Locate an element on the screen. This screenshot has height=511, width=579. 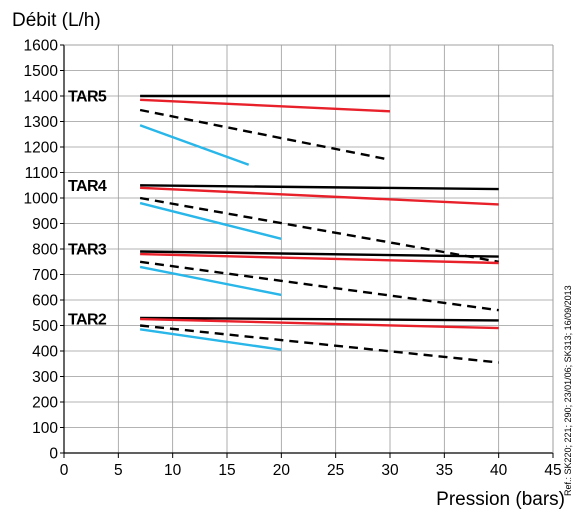
y-axis-title: Débit (L/h) is located at coordinates (56, 20).